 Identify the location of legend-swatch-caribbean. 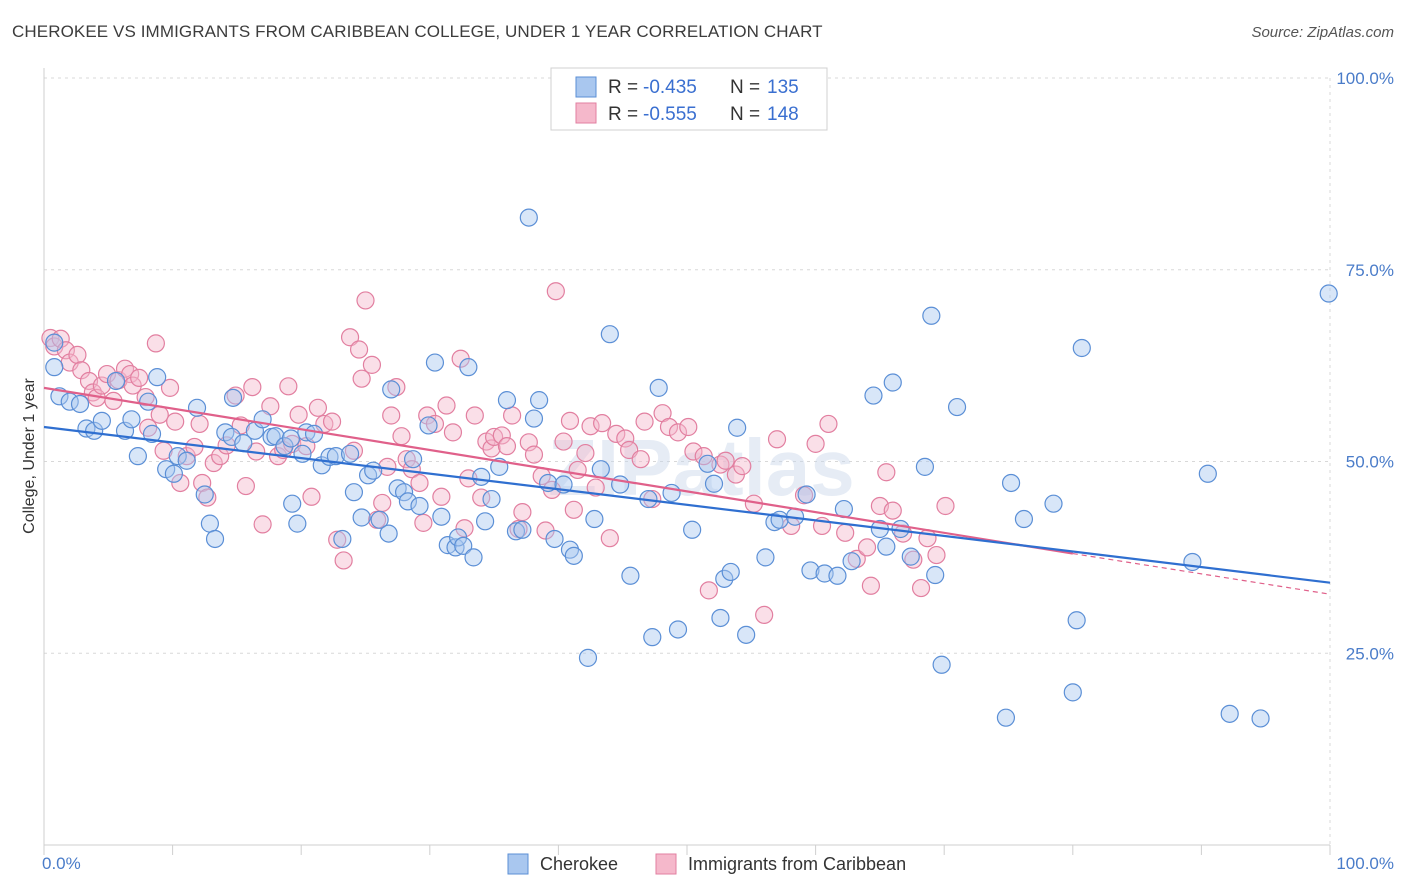
(586, 113).